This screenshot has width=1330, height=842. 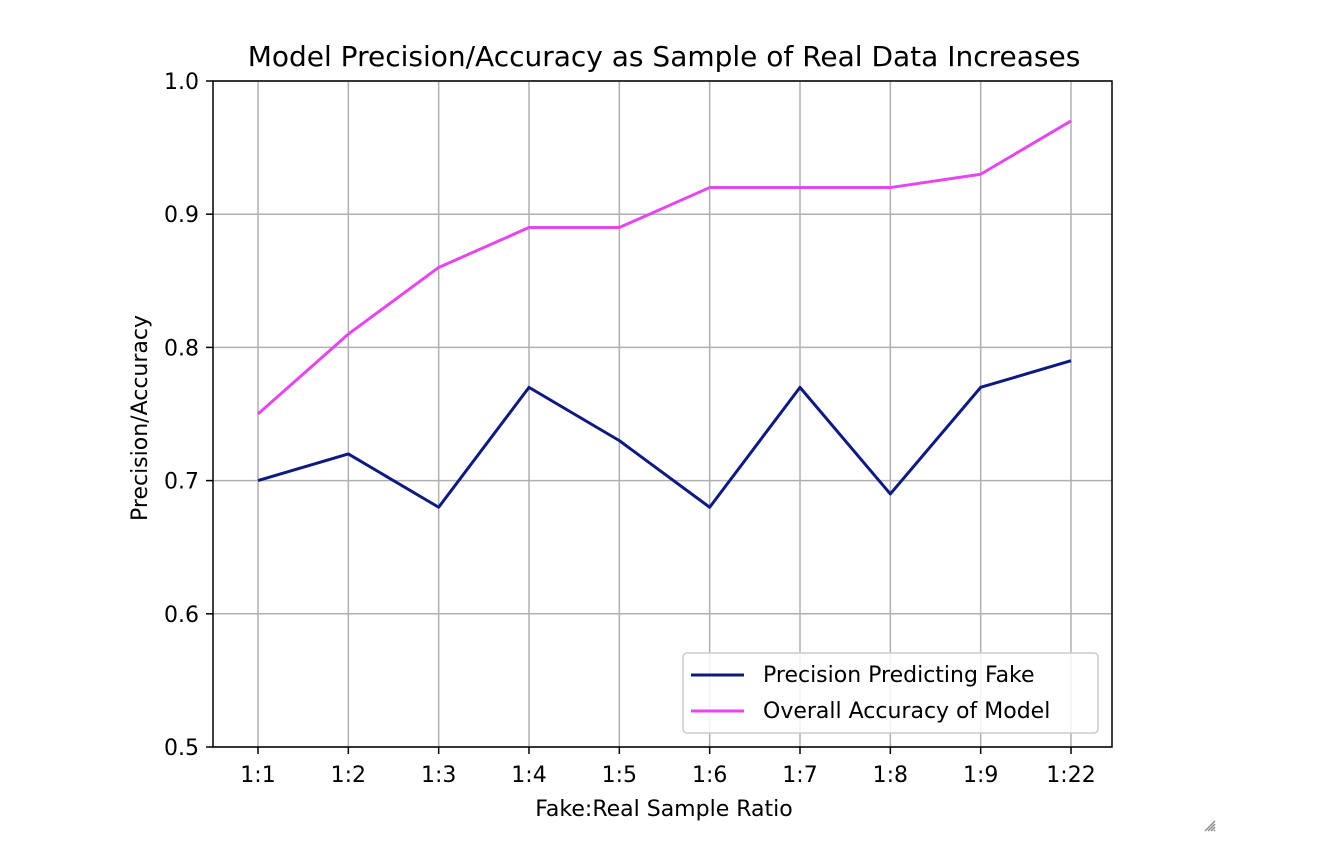 I want to click on y-tick-label: 0.5, so click(x=181, y=748).